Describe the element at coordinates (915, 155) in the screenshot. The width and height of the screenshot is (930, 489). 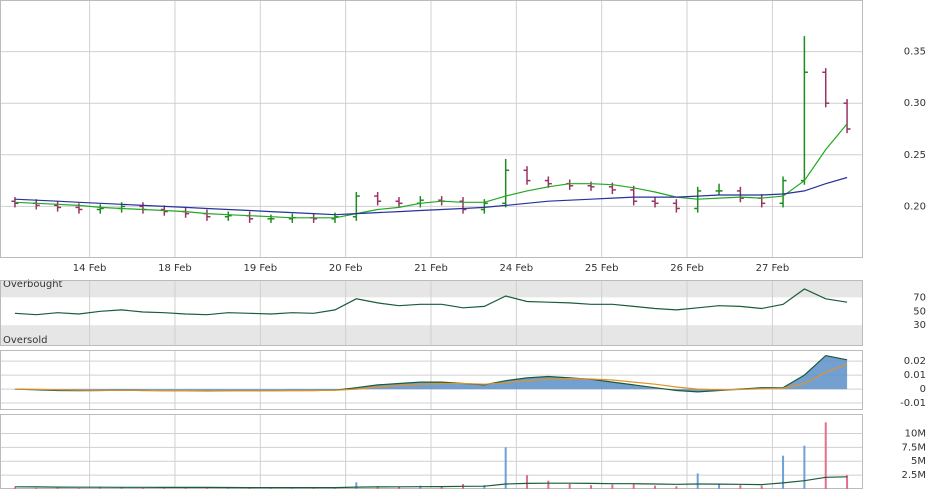
I see `y-tick-label: 0.25` at that location.